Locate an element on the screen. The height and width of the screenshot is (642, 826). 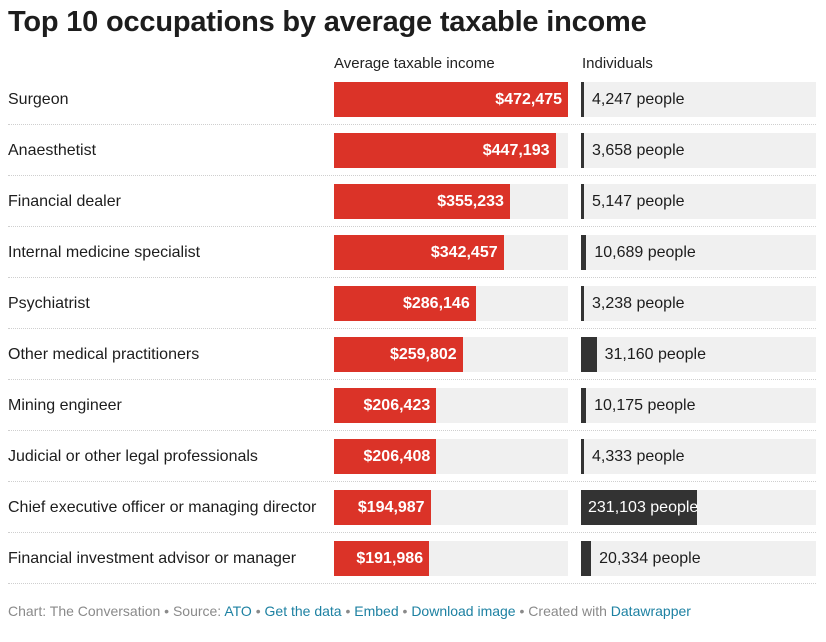
individuals-value-label: 4,247 people is located at coordinates (638, 99).